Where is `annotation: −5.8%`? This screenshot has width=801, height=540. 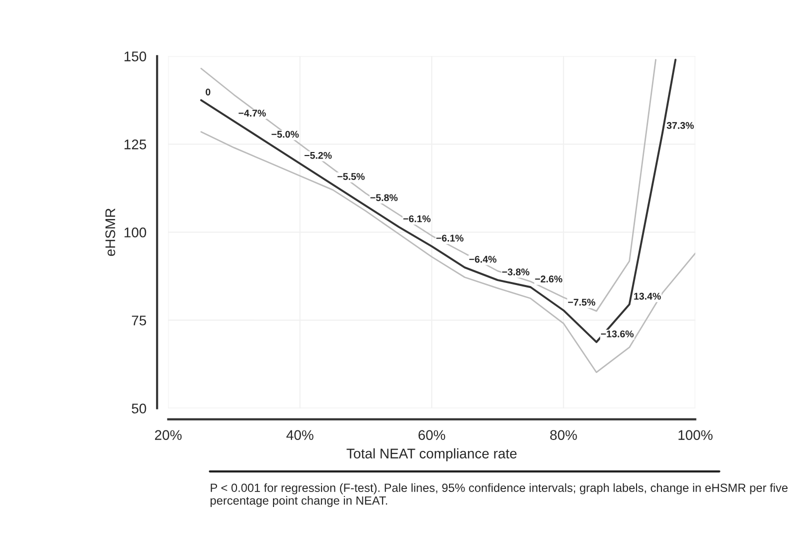
annotation: −5.8% is located at coordinates (384, 198).